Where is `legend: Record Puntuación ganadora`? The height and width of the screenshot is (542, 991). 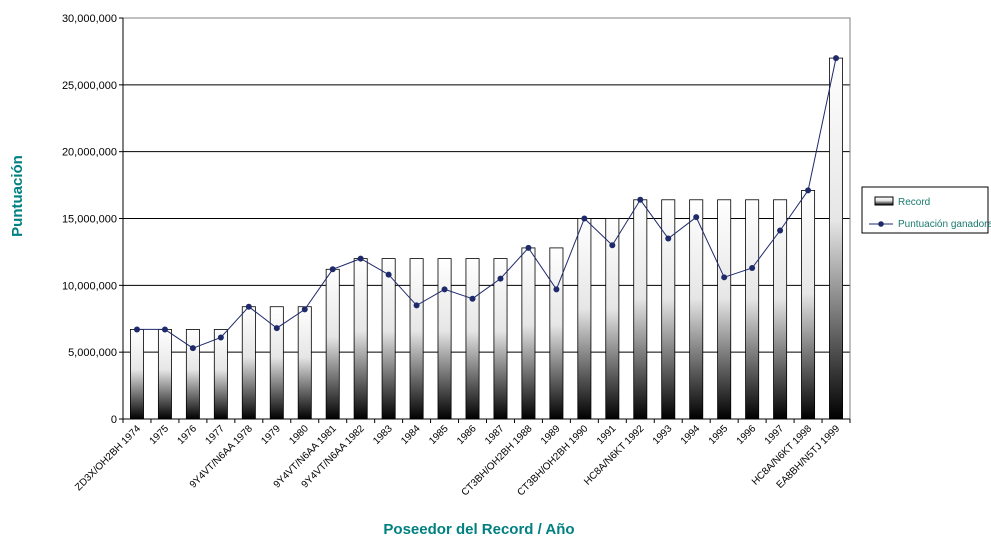
legend: Record Puntuación ganadora is located at coordinates (926, 210).